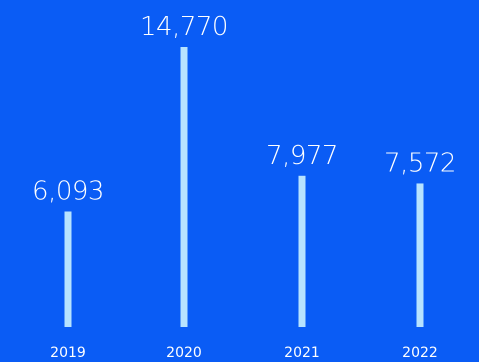 The height and width of the screenshot is (362, 479). Describe the element at coordinates (420, 163) in the screenshot. I see `value-label-2022: 7,572` at that location.